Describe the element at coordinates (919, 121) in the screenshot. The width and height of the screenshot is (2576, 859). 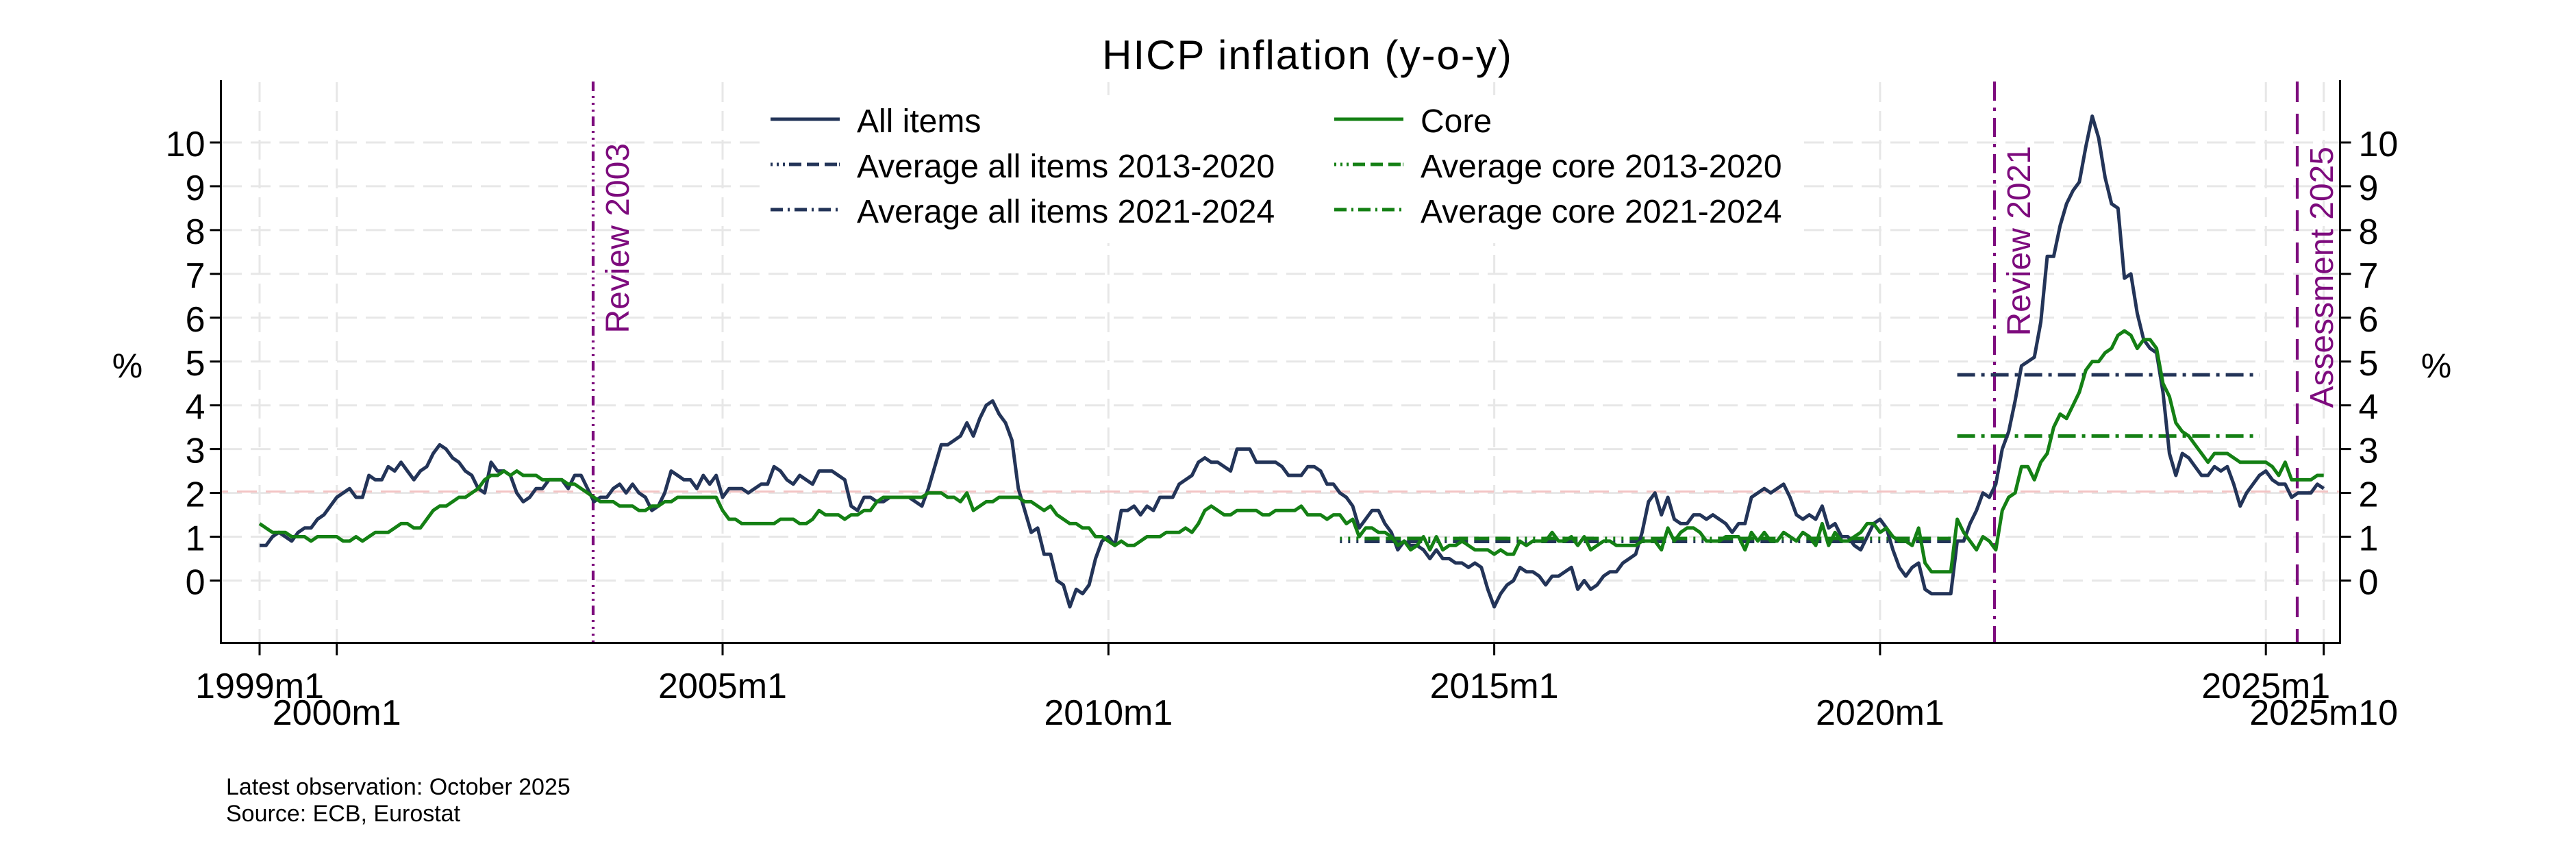
I see `svg-text: All items` at that location.